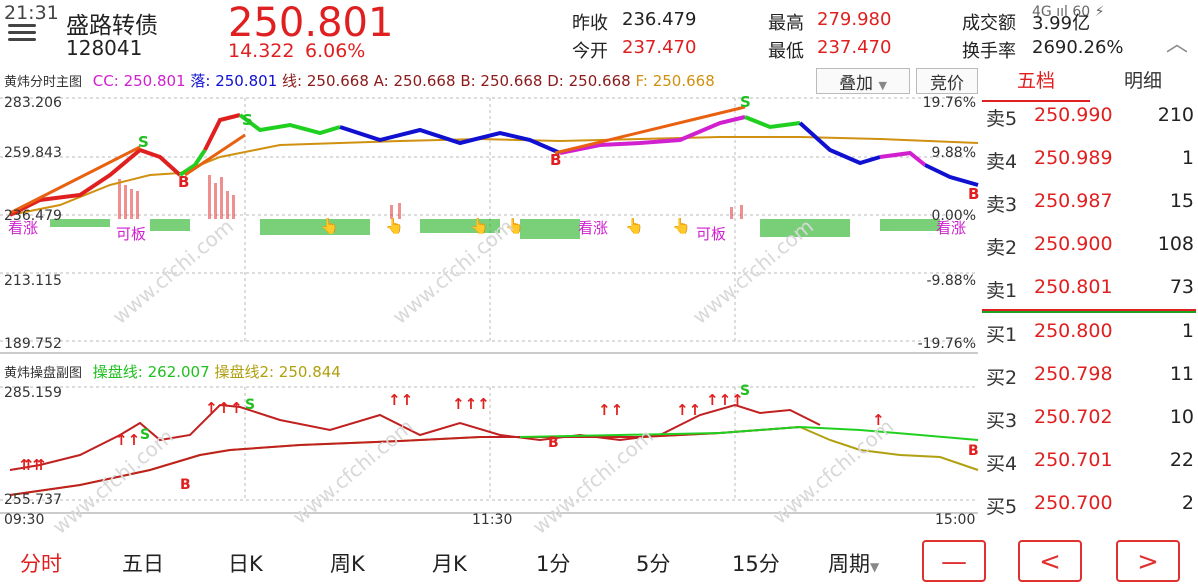  I want to click on bid-volume: 1, so click(1187, 331).